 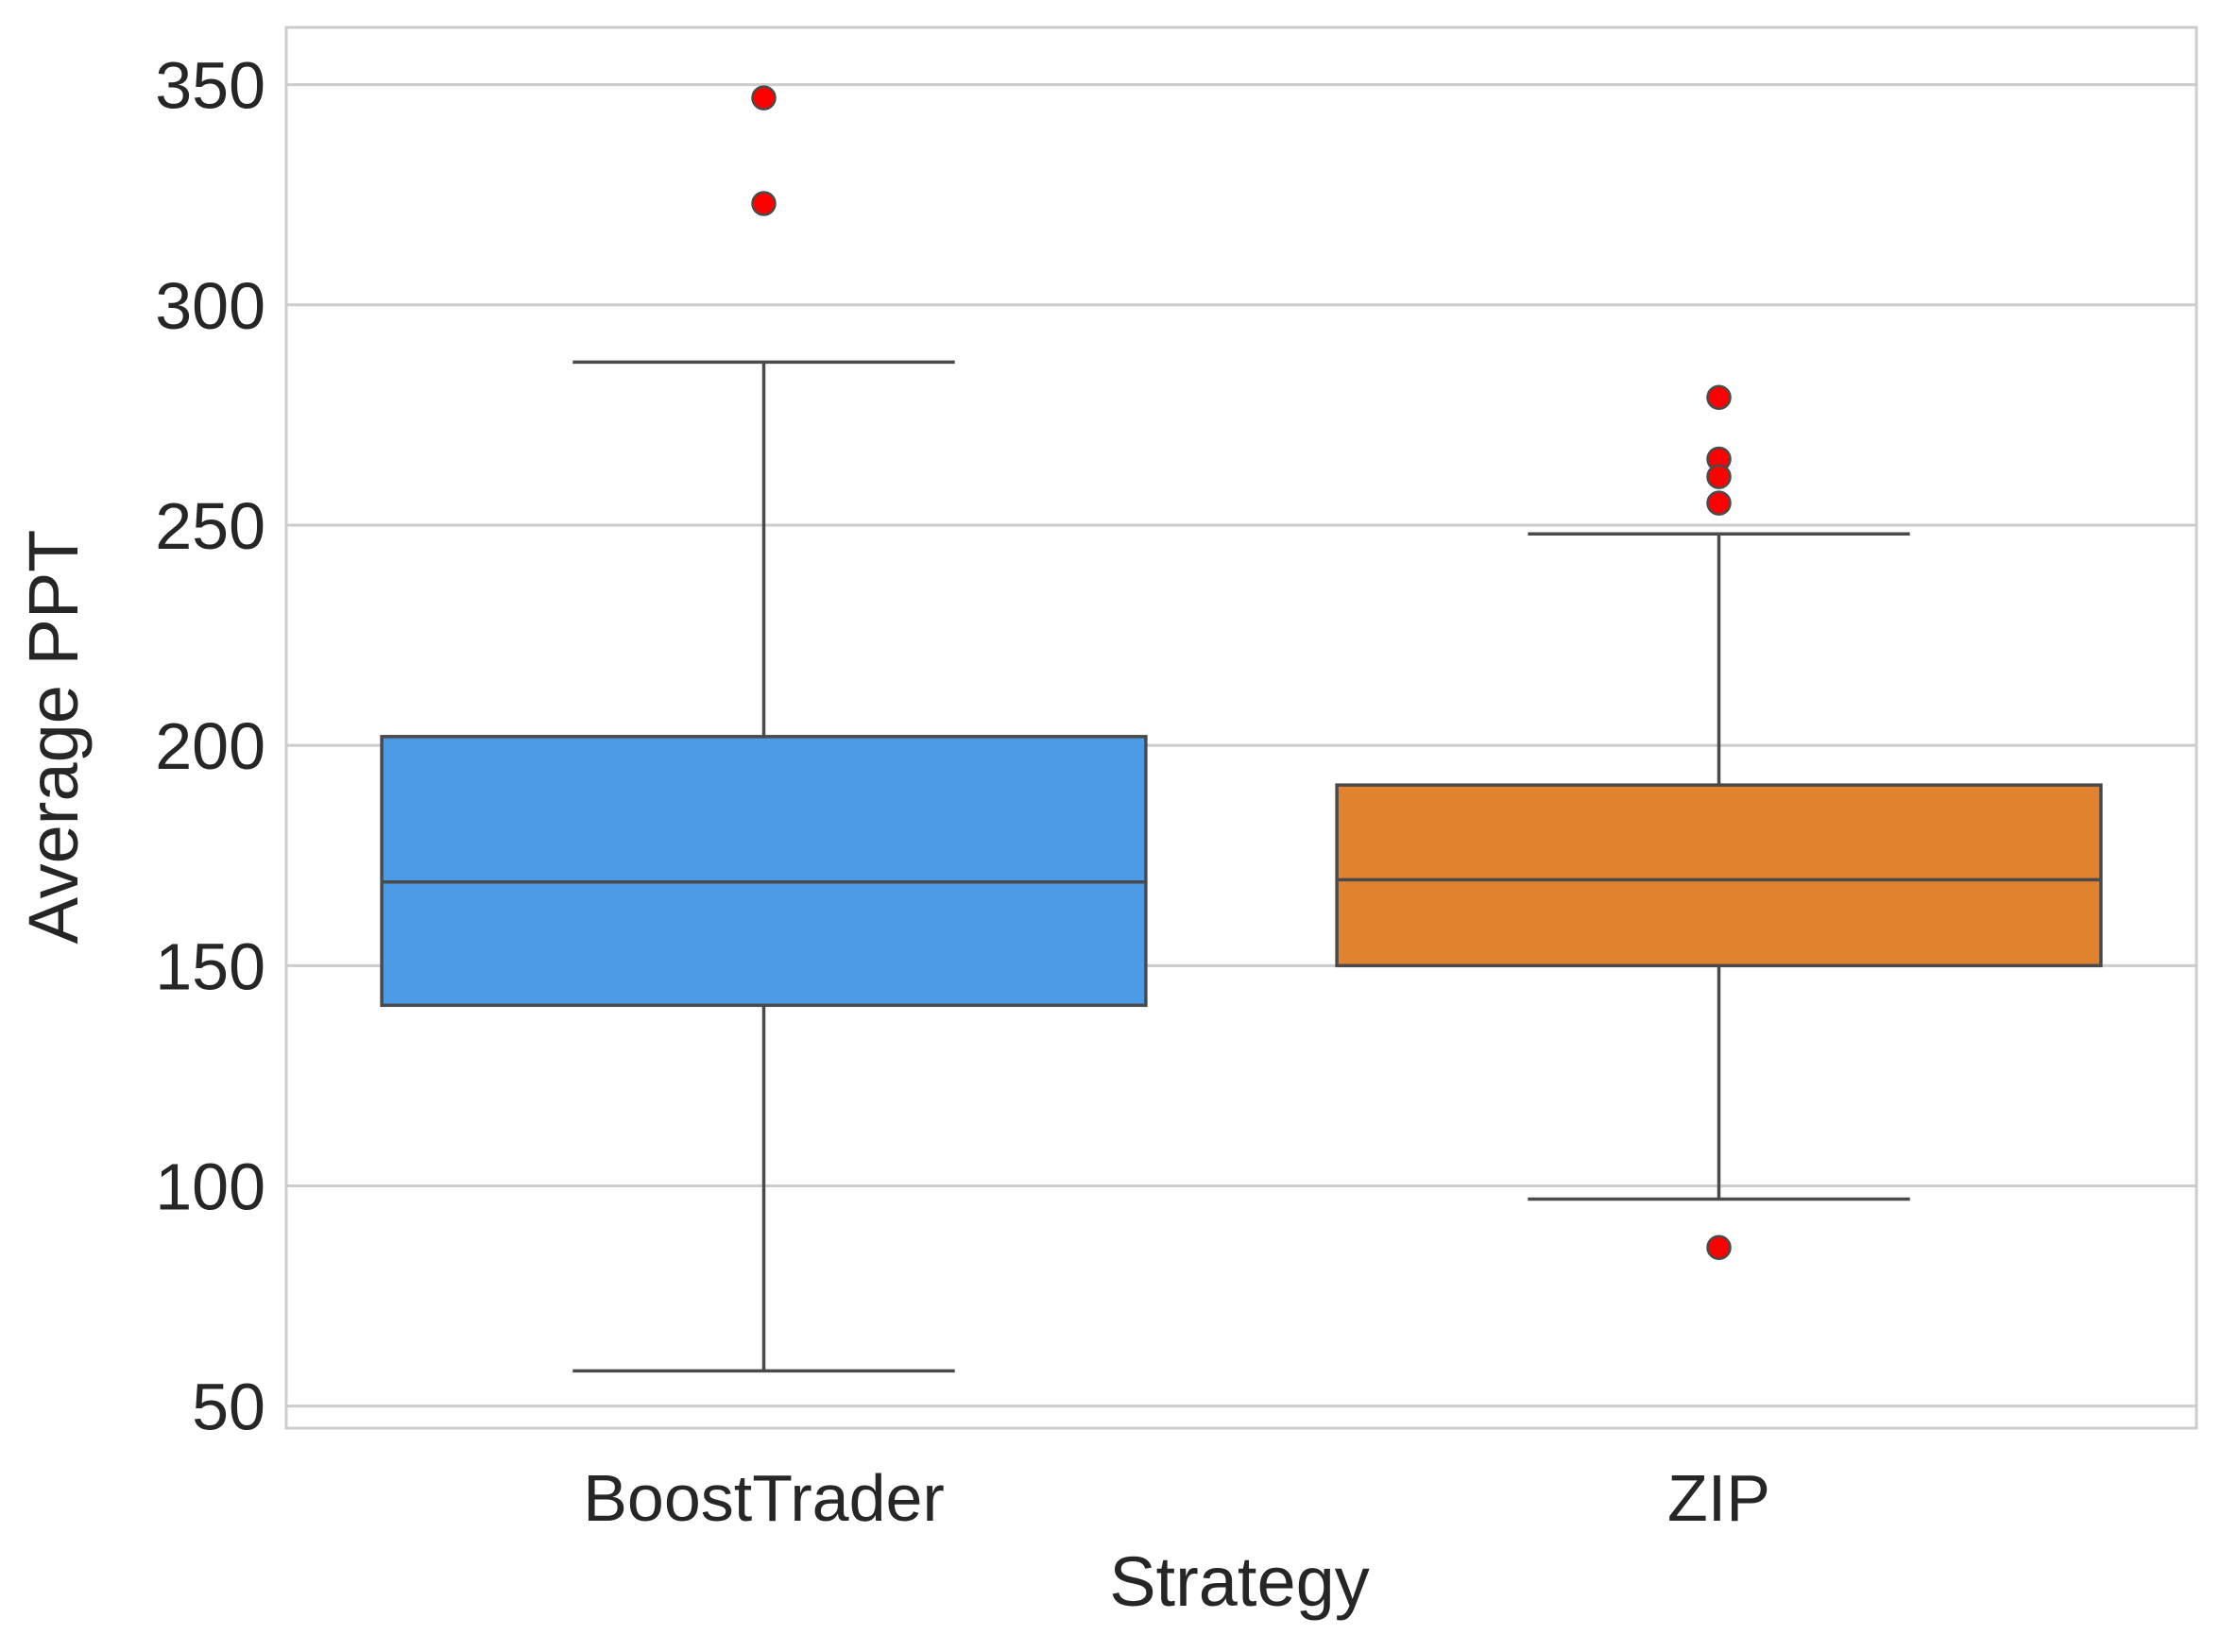 What do you see at coordinates (1176, 1498) in the screenshot?
I see `x-tick-labels: BoostTrader ZIP` at bounding box center [1176, 1498].